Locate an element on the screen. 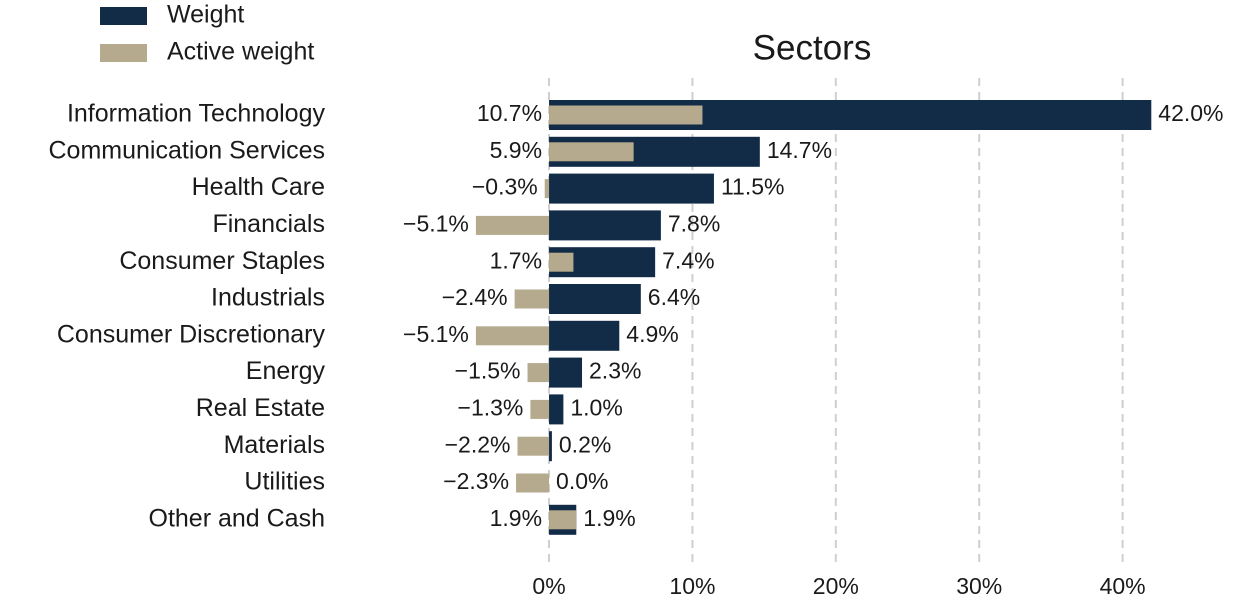 The width and height of the screenshot is (1238, 603). category-label: Consumer Staples is located at coordinates (222, 261).